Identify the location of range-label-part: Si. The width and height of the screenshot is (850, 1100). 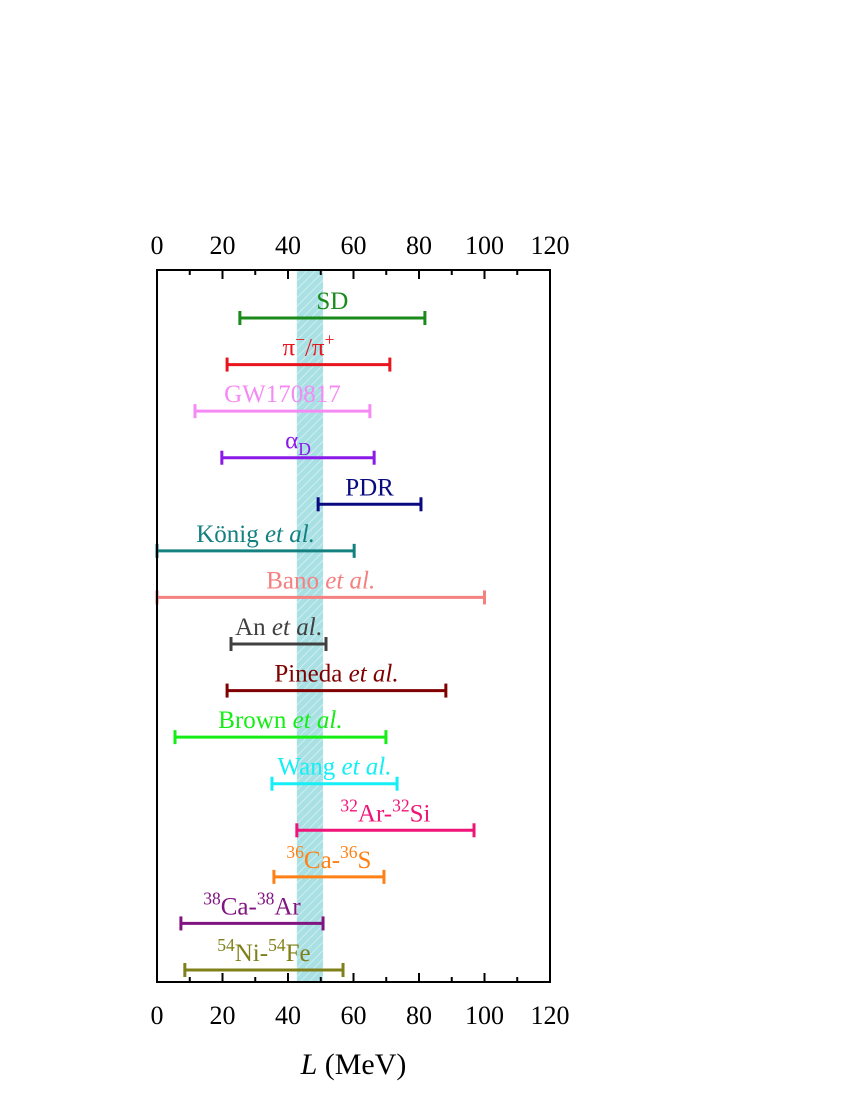
(420, 813).